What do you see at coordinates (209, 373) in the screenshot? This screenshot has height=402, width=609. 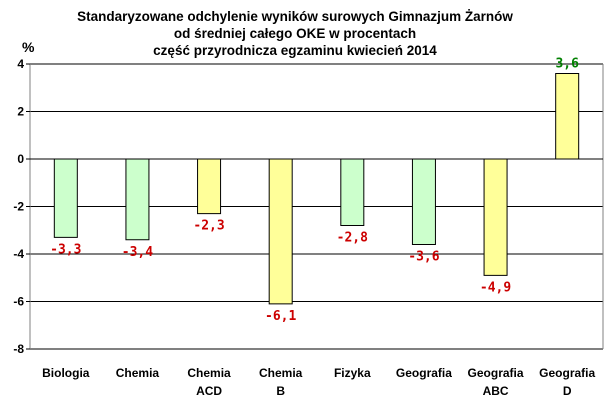 I see `x-tick-label-2-0: Chemia` at bounding box center [209, 373].